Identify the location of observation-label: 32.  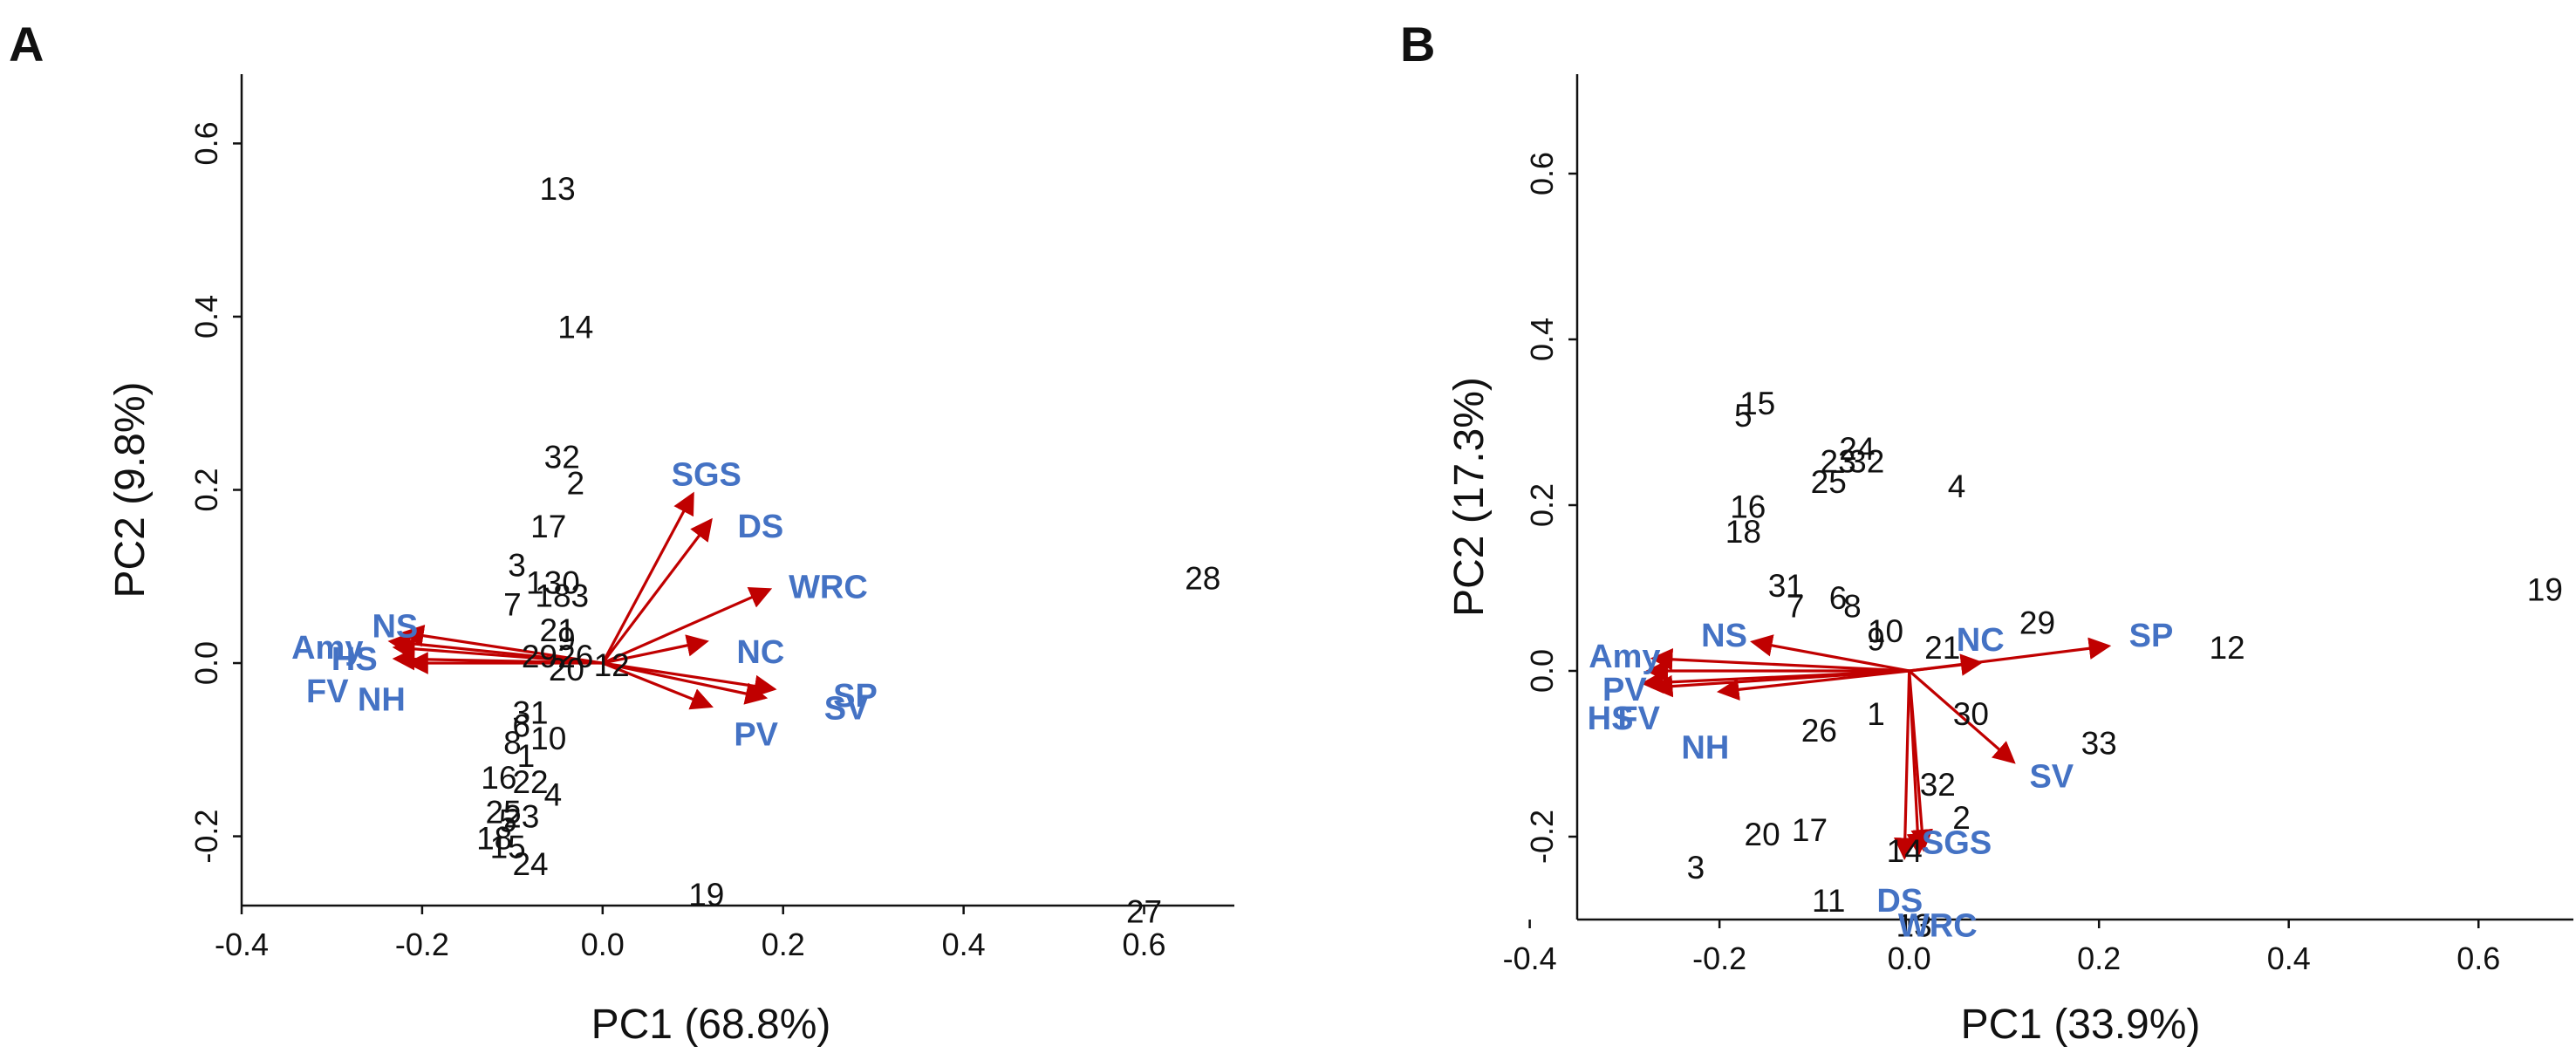
(1866, 461).